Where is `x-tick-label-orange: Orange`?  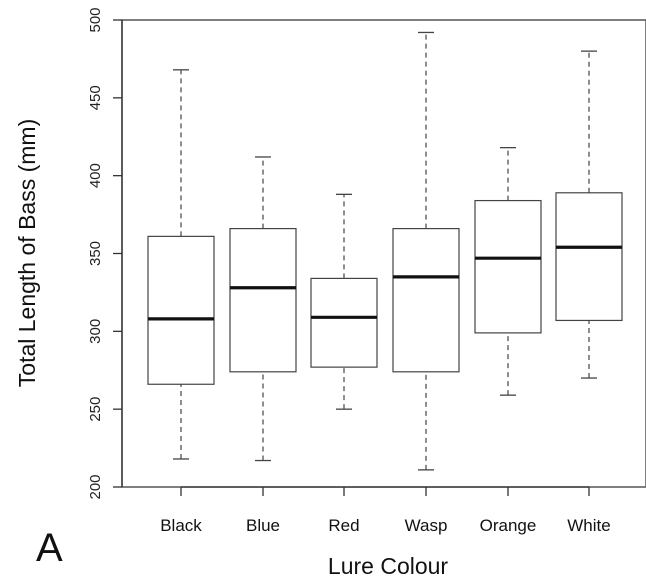
x-tick-label-orange: Orange is located at coordinates (508, 525).